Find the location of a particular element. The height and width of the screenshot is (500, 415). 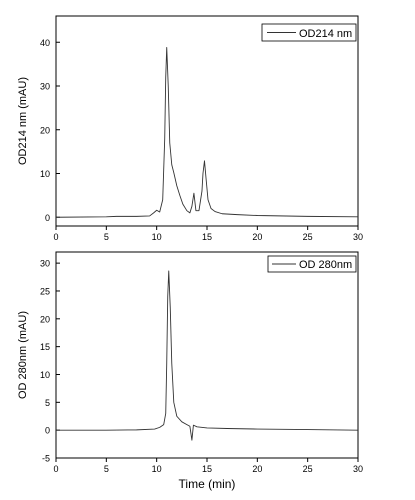

y-axis-label: OD 280nm (mAU) is located at coordinates (23, 355).